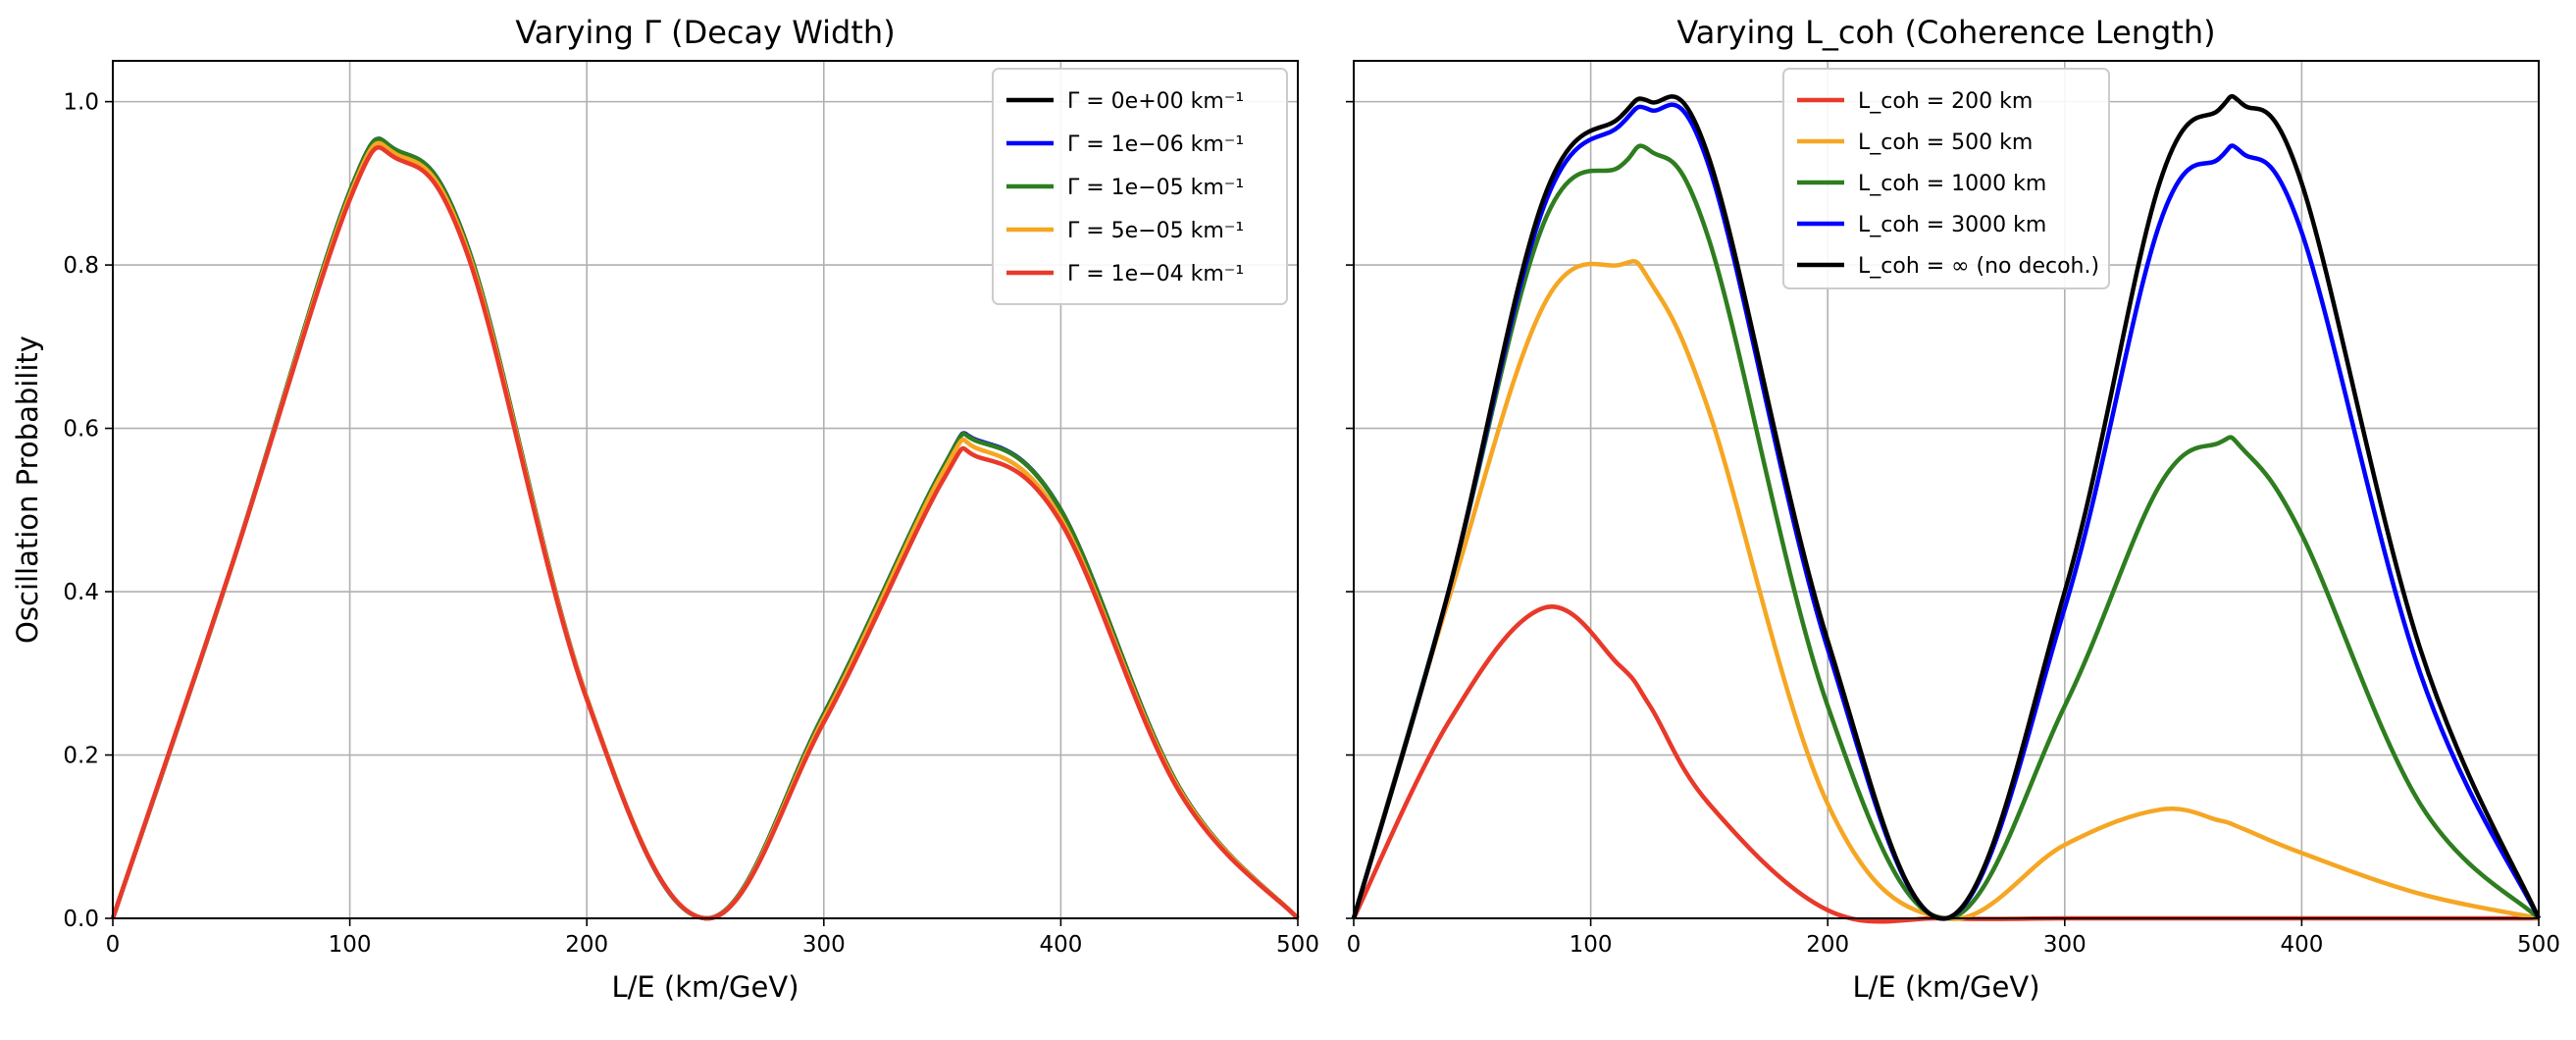 The height and width of the screenshot is (1040, 2576). Describe the element at coordinates (81, 266) in the screenshot. I see `y-tick-label: 0.8` at that location.